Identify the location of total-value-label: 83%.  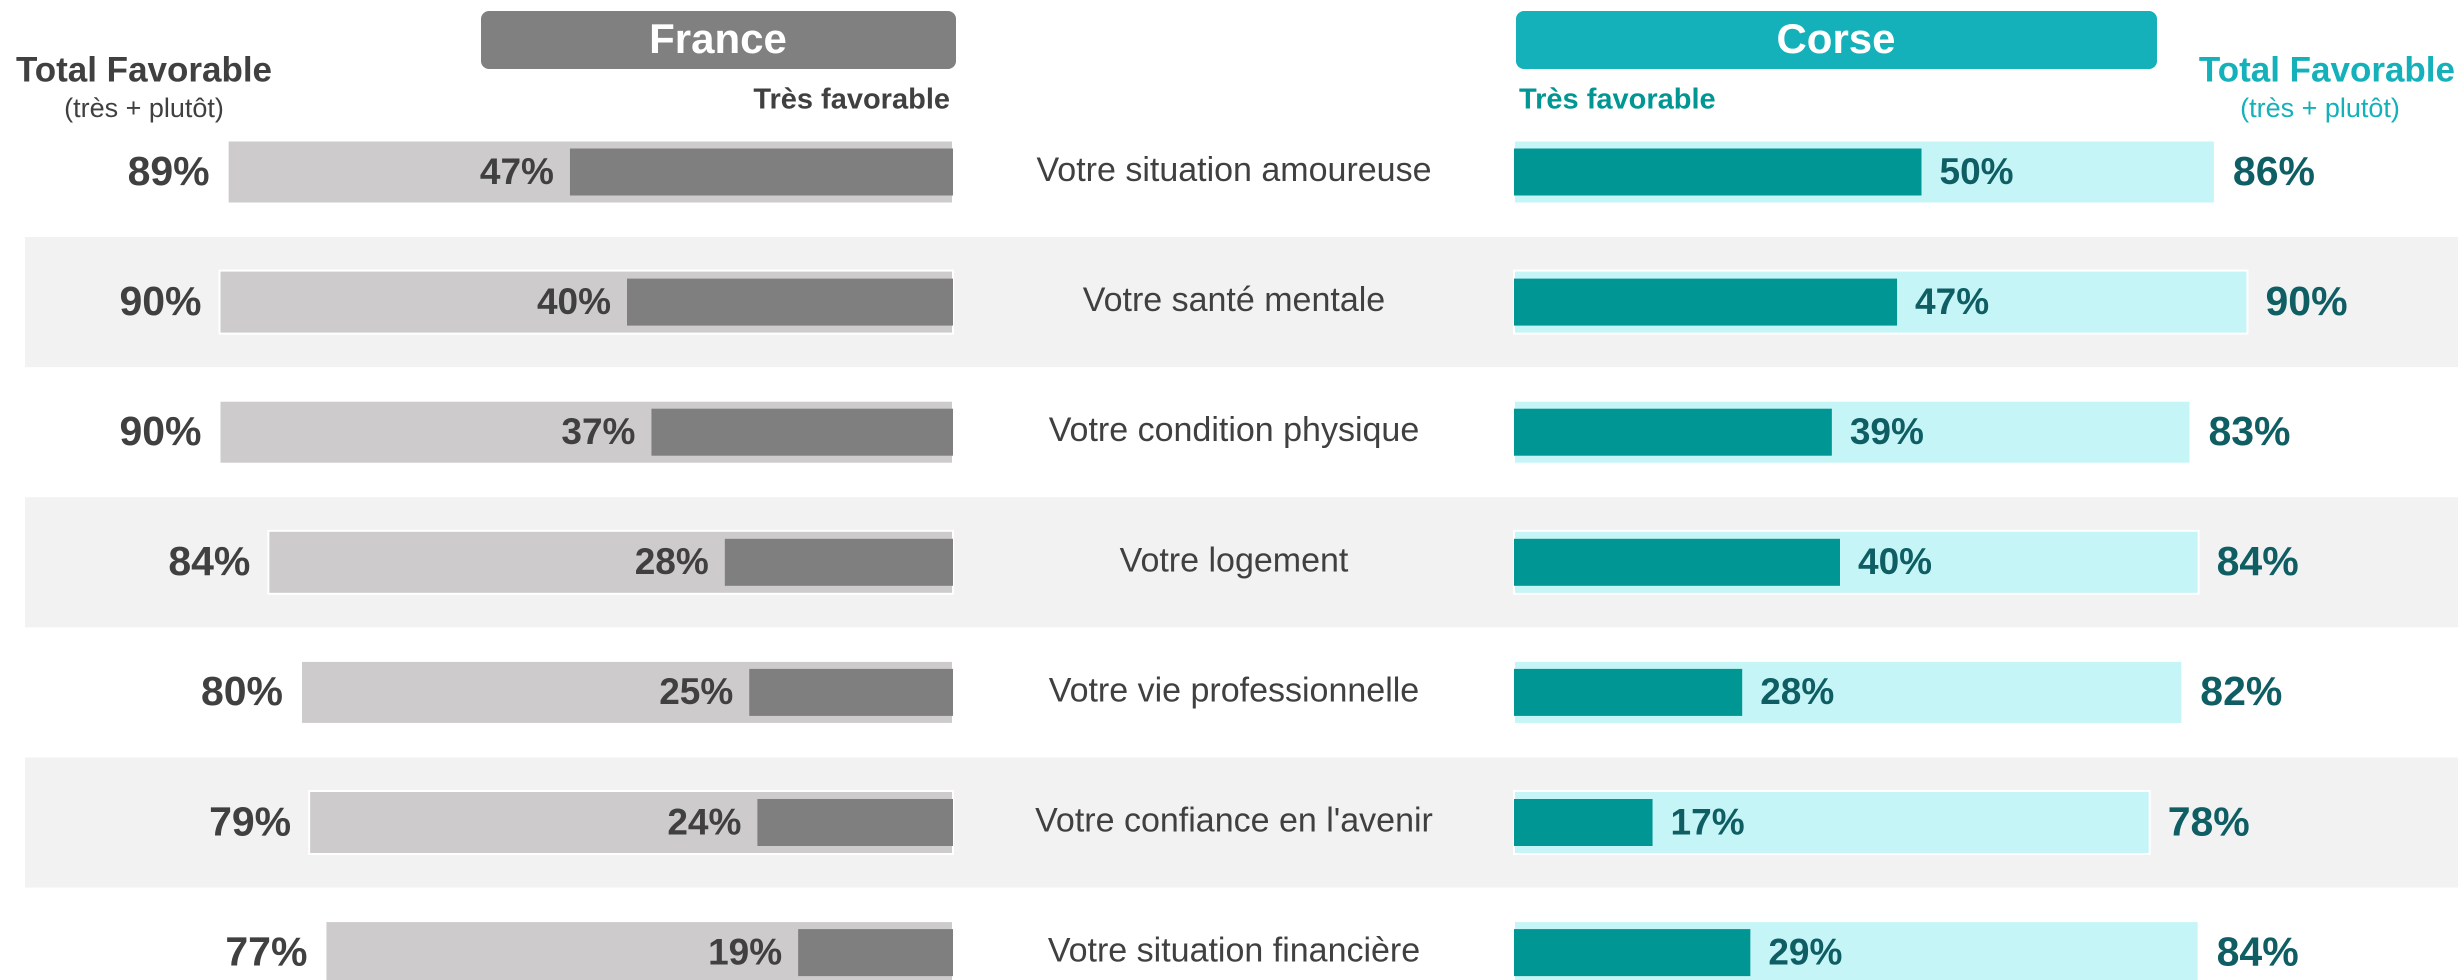
(2249, 431).